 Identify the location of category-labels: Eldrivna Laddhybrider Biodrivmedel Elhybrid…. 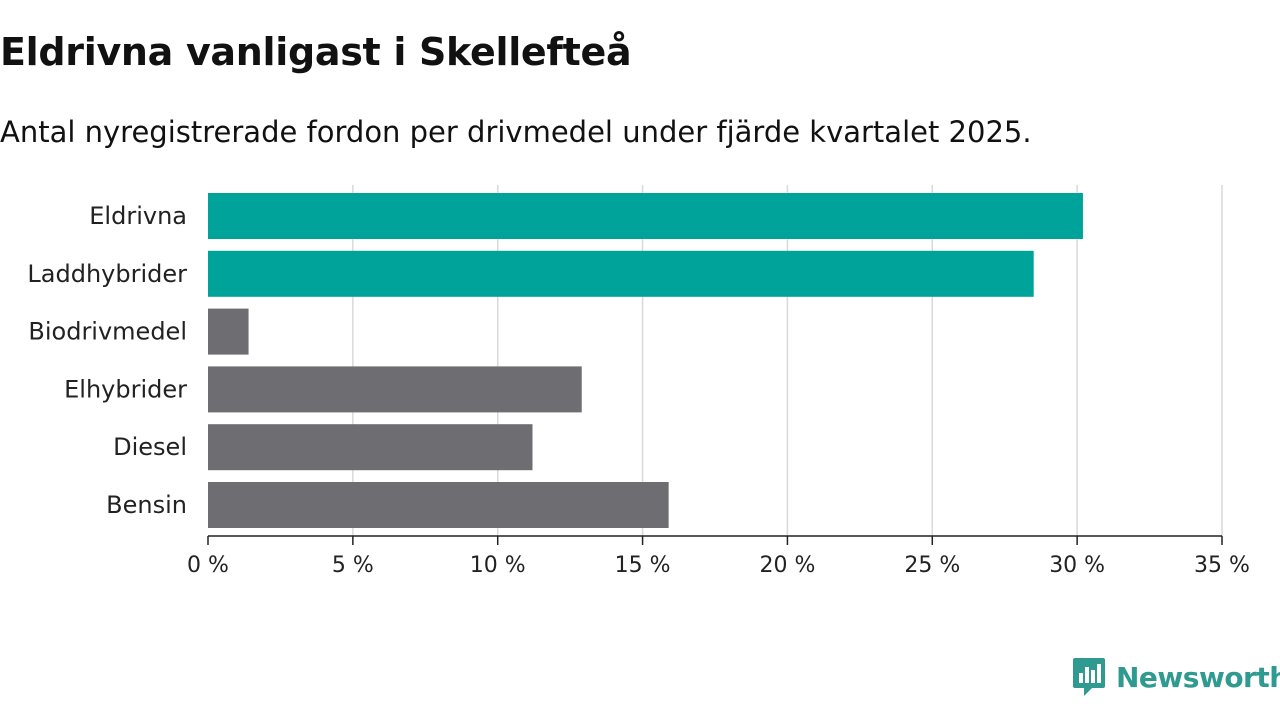
(107, 360).